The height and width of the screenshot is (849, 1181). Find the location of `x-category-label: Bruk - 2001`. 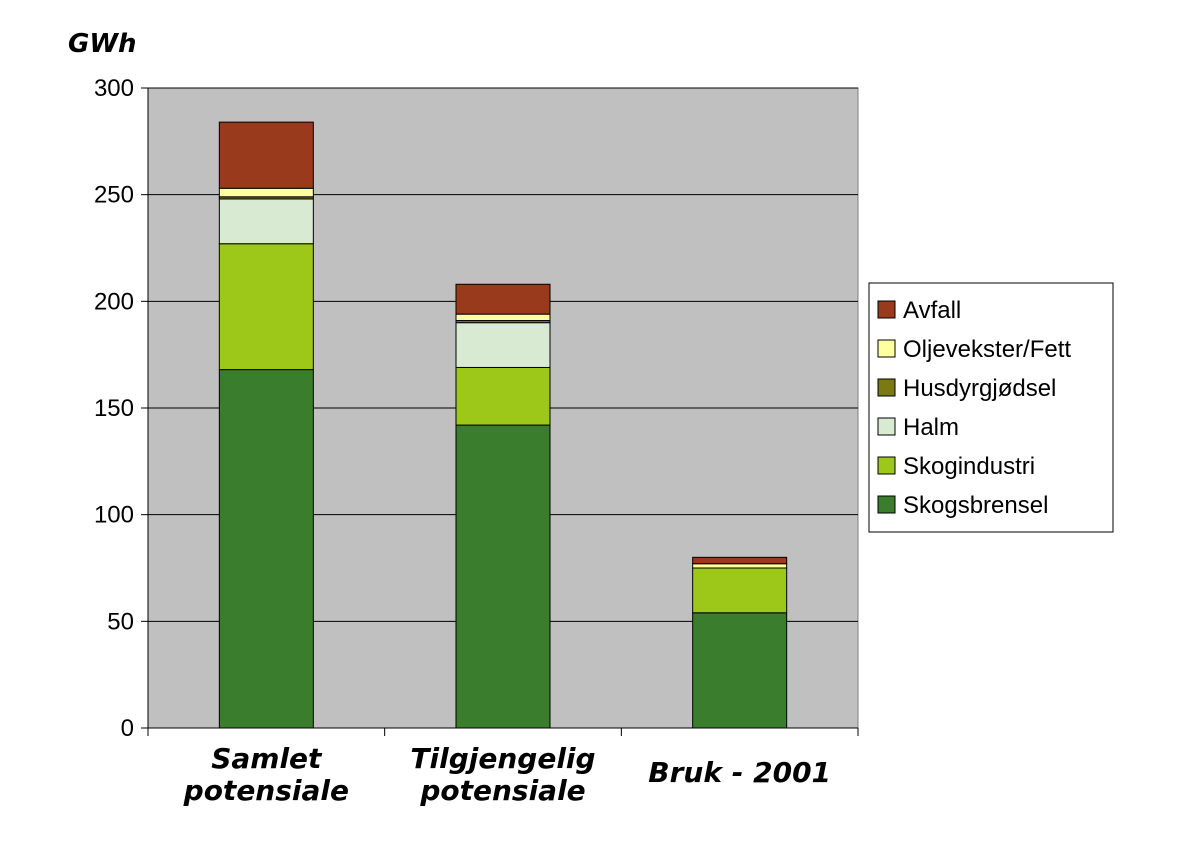

x-category-label: Bruk - 2001 is located at coordinates (739, 772).